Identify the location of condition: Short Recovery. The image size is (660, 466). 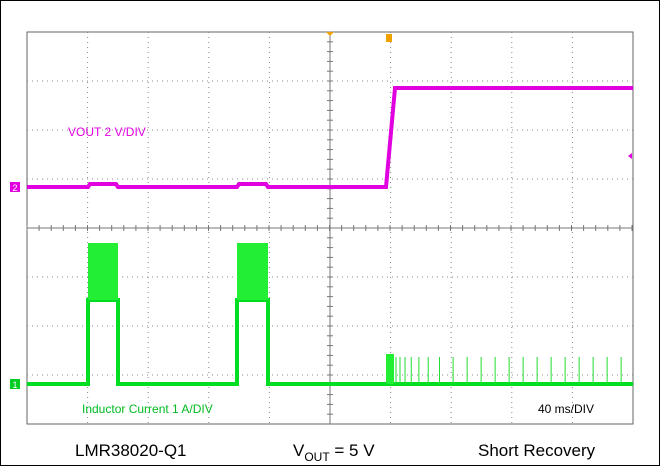
(537, 450).